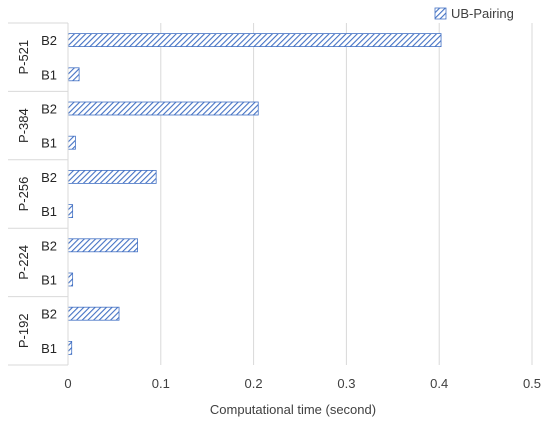 Image resolution: width=550 pixels, height=423 pixels. I want to click on x-tick-label: 0, so click(67, 383).